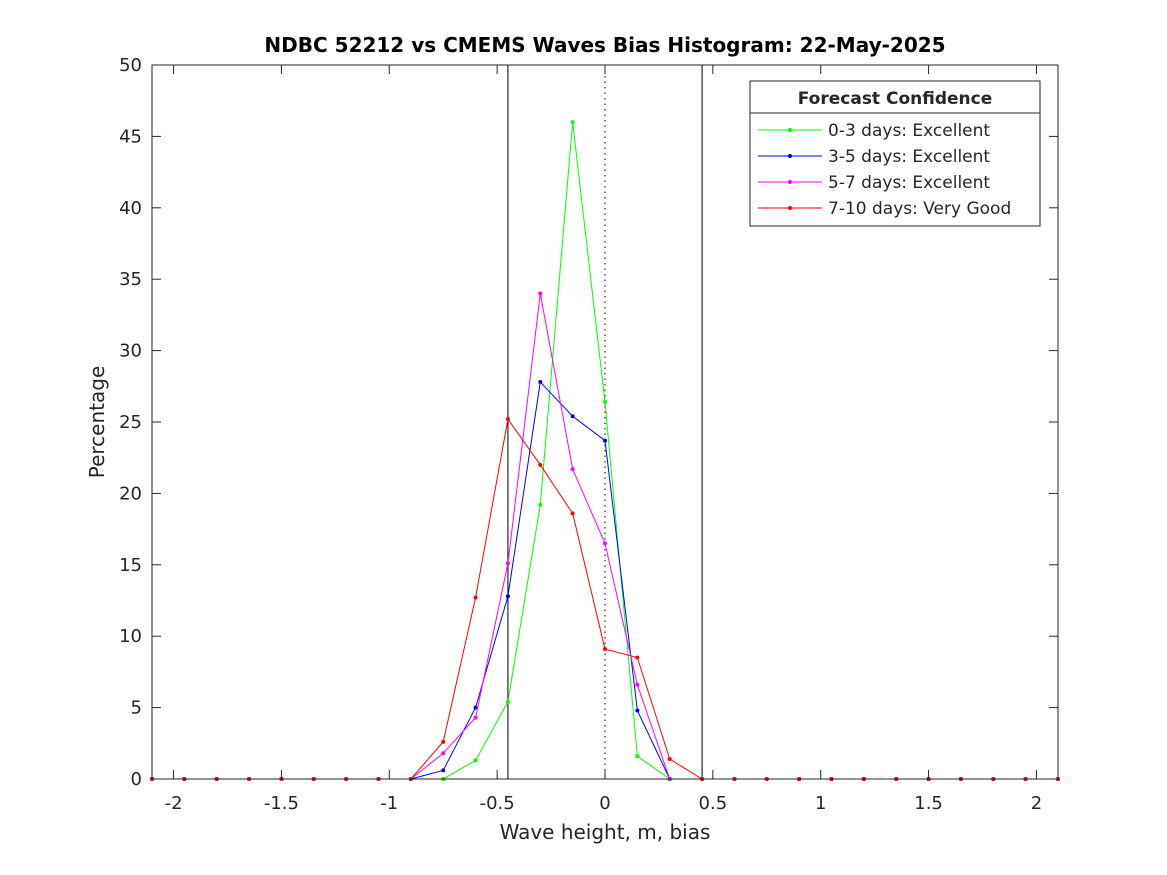  I want to click on x-tick-label: -1.5, so click(281, 803).